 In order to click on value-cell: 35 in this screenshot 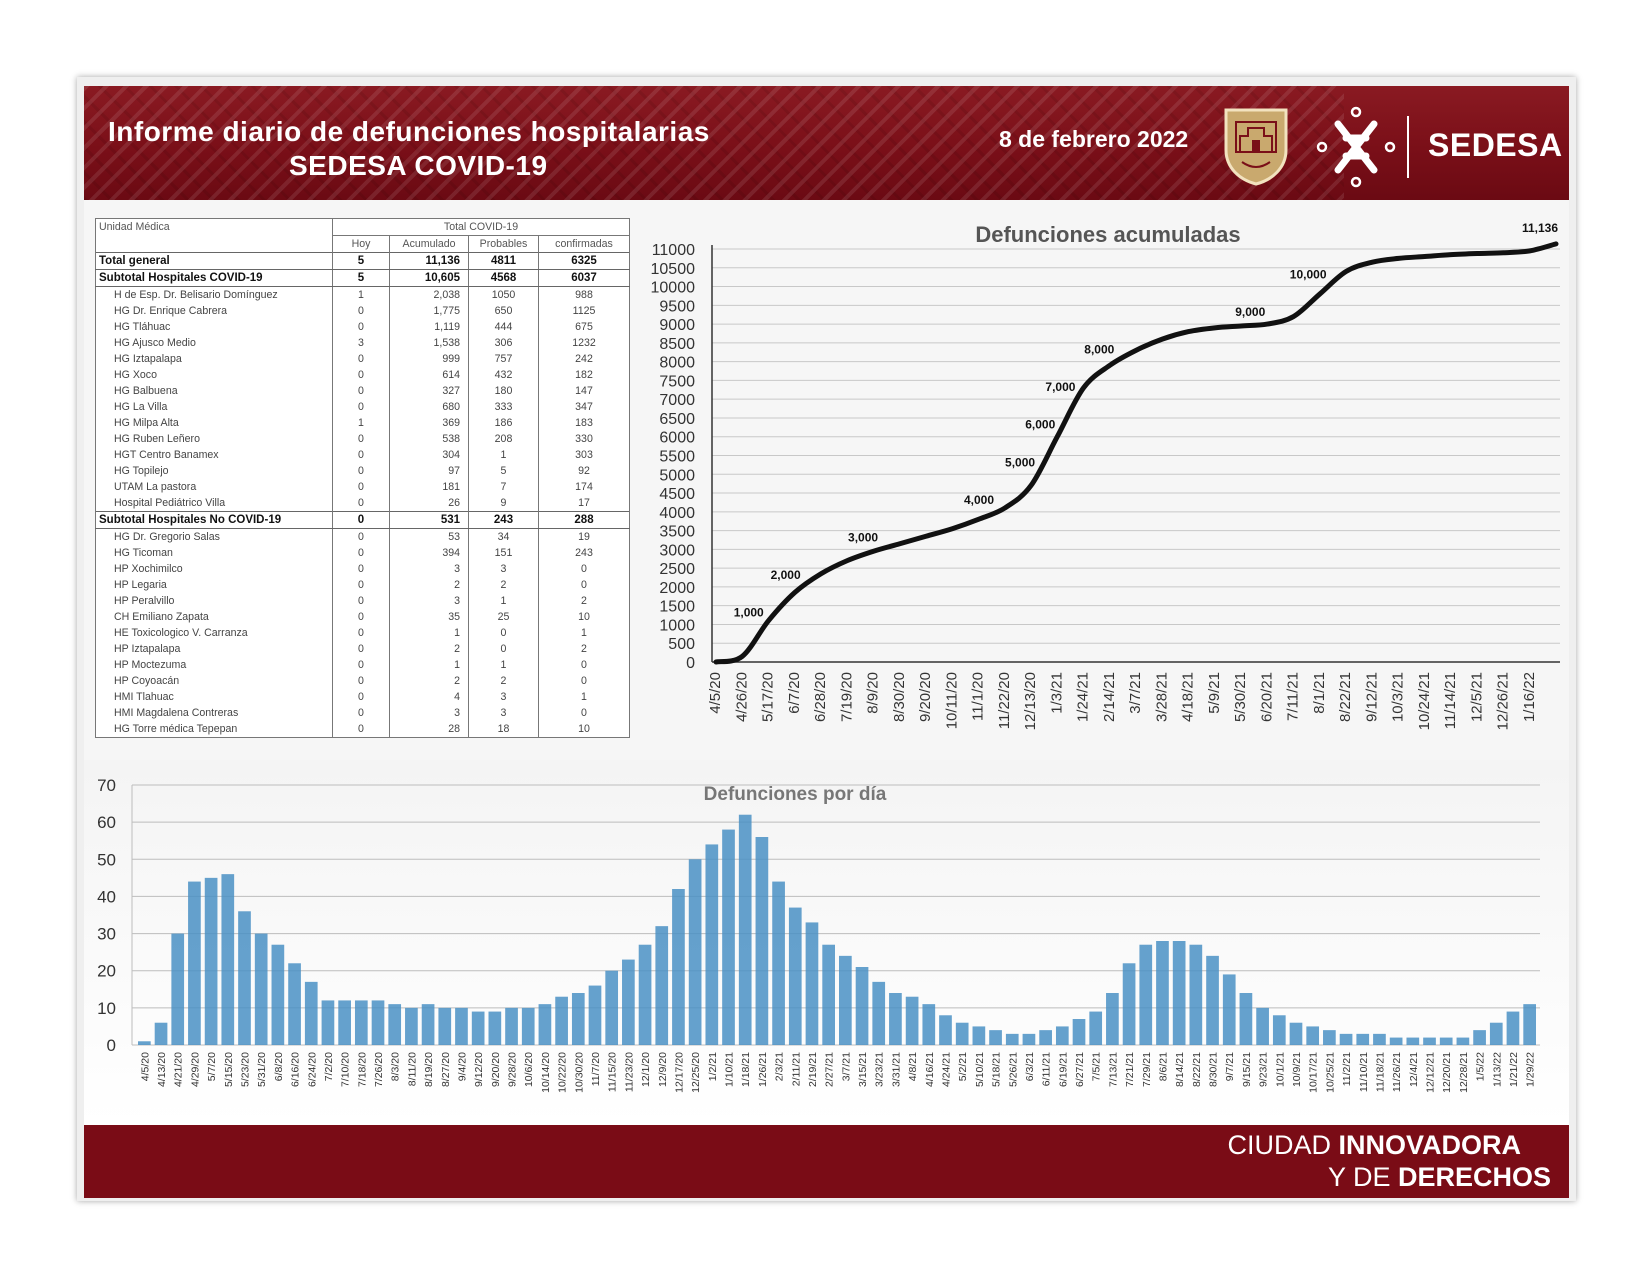, I will do `click(429, 617)`.